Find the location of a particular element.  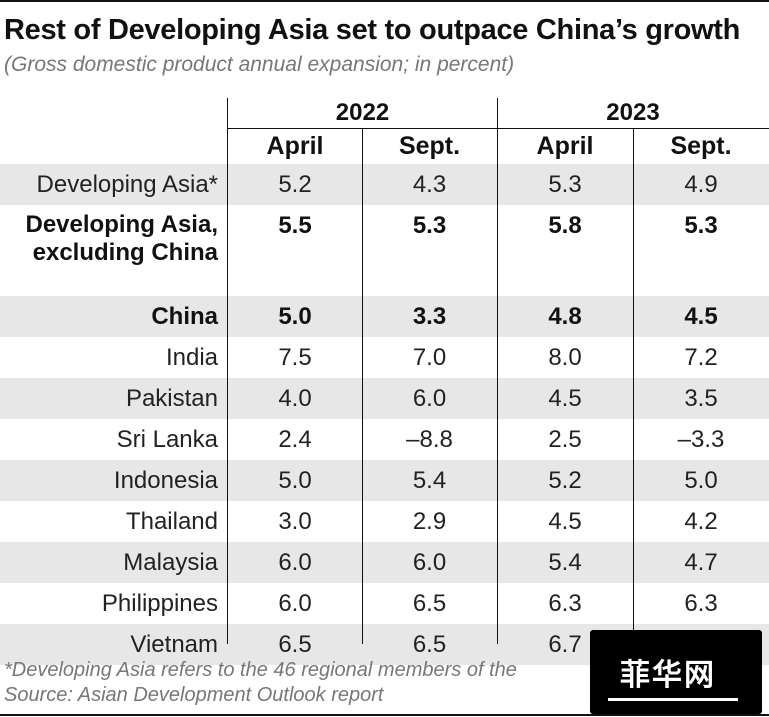

cell-value: 7.2 is located at coordinates (701, 357).